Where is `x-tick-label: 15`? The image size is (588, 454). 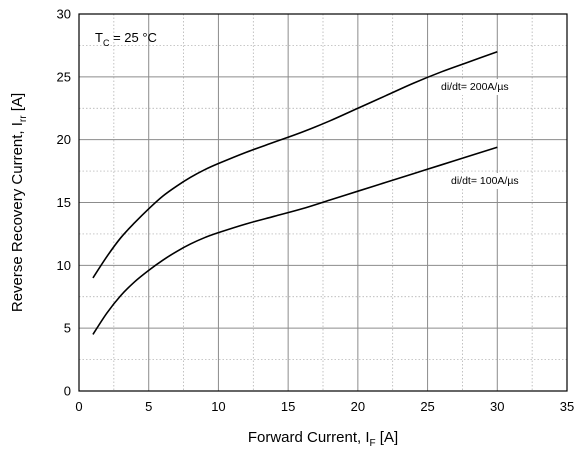
x-tick-label: 15 is located at coordinates (288, 406).